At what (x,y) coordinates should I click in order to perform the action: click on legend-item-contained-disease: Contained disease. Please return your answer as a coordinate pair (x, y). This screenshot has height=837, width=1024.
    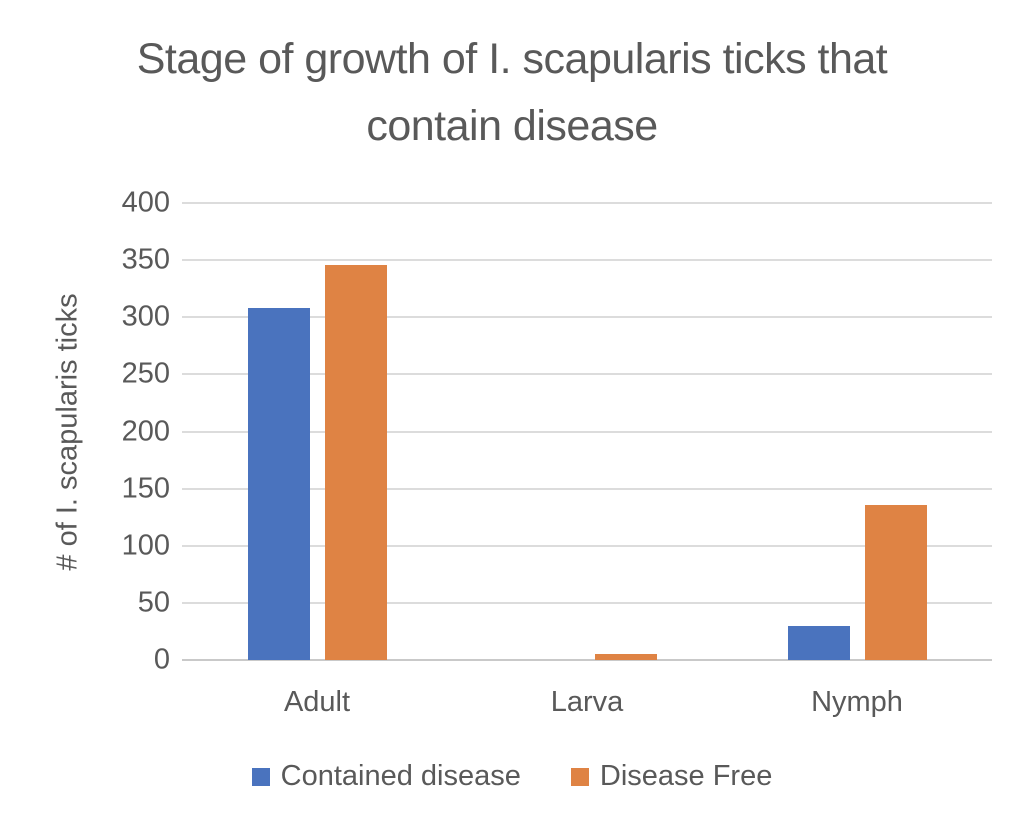
    Looking at the image, I should click on (386, 776).